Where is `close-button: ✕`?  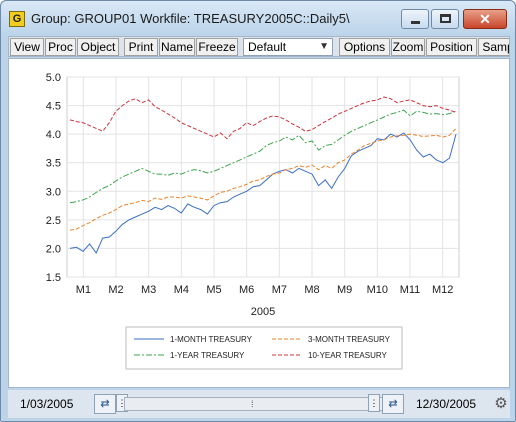 close-button: ✕ is located at coordinates (485, 19).